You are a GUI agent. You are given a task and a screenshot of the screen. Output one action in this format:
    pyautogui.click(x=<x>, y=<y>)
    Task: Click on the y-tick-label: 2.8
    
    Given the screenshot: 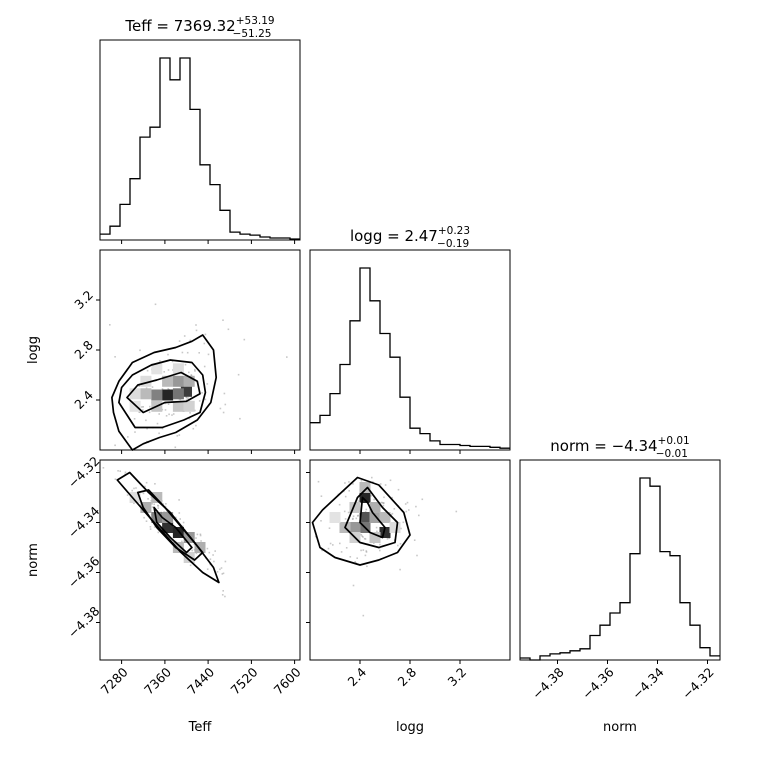 What is the action you would take?
    pyautogui.click(x=83, y=349)
    